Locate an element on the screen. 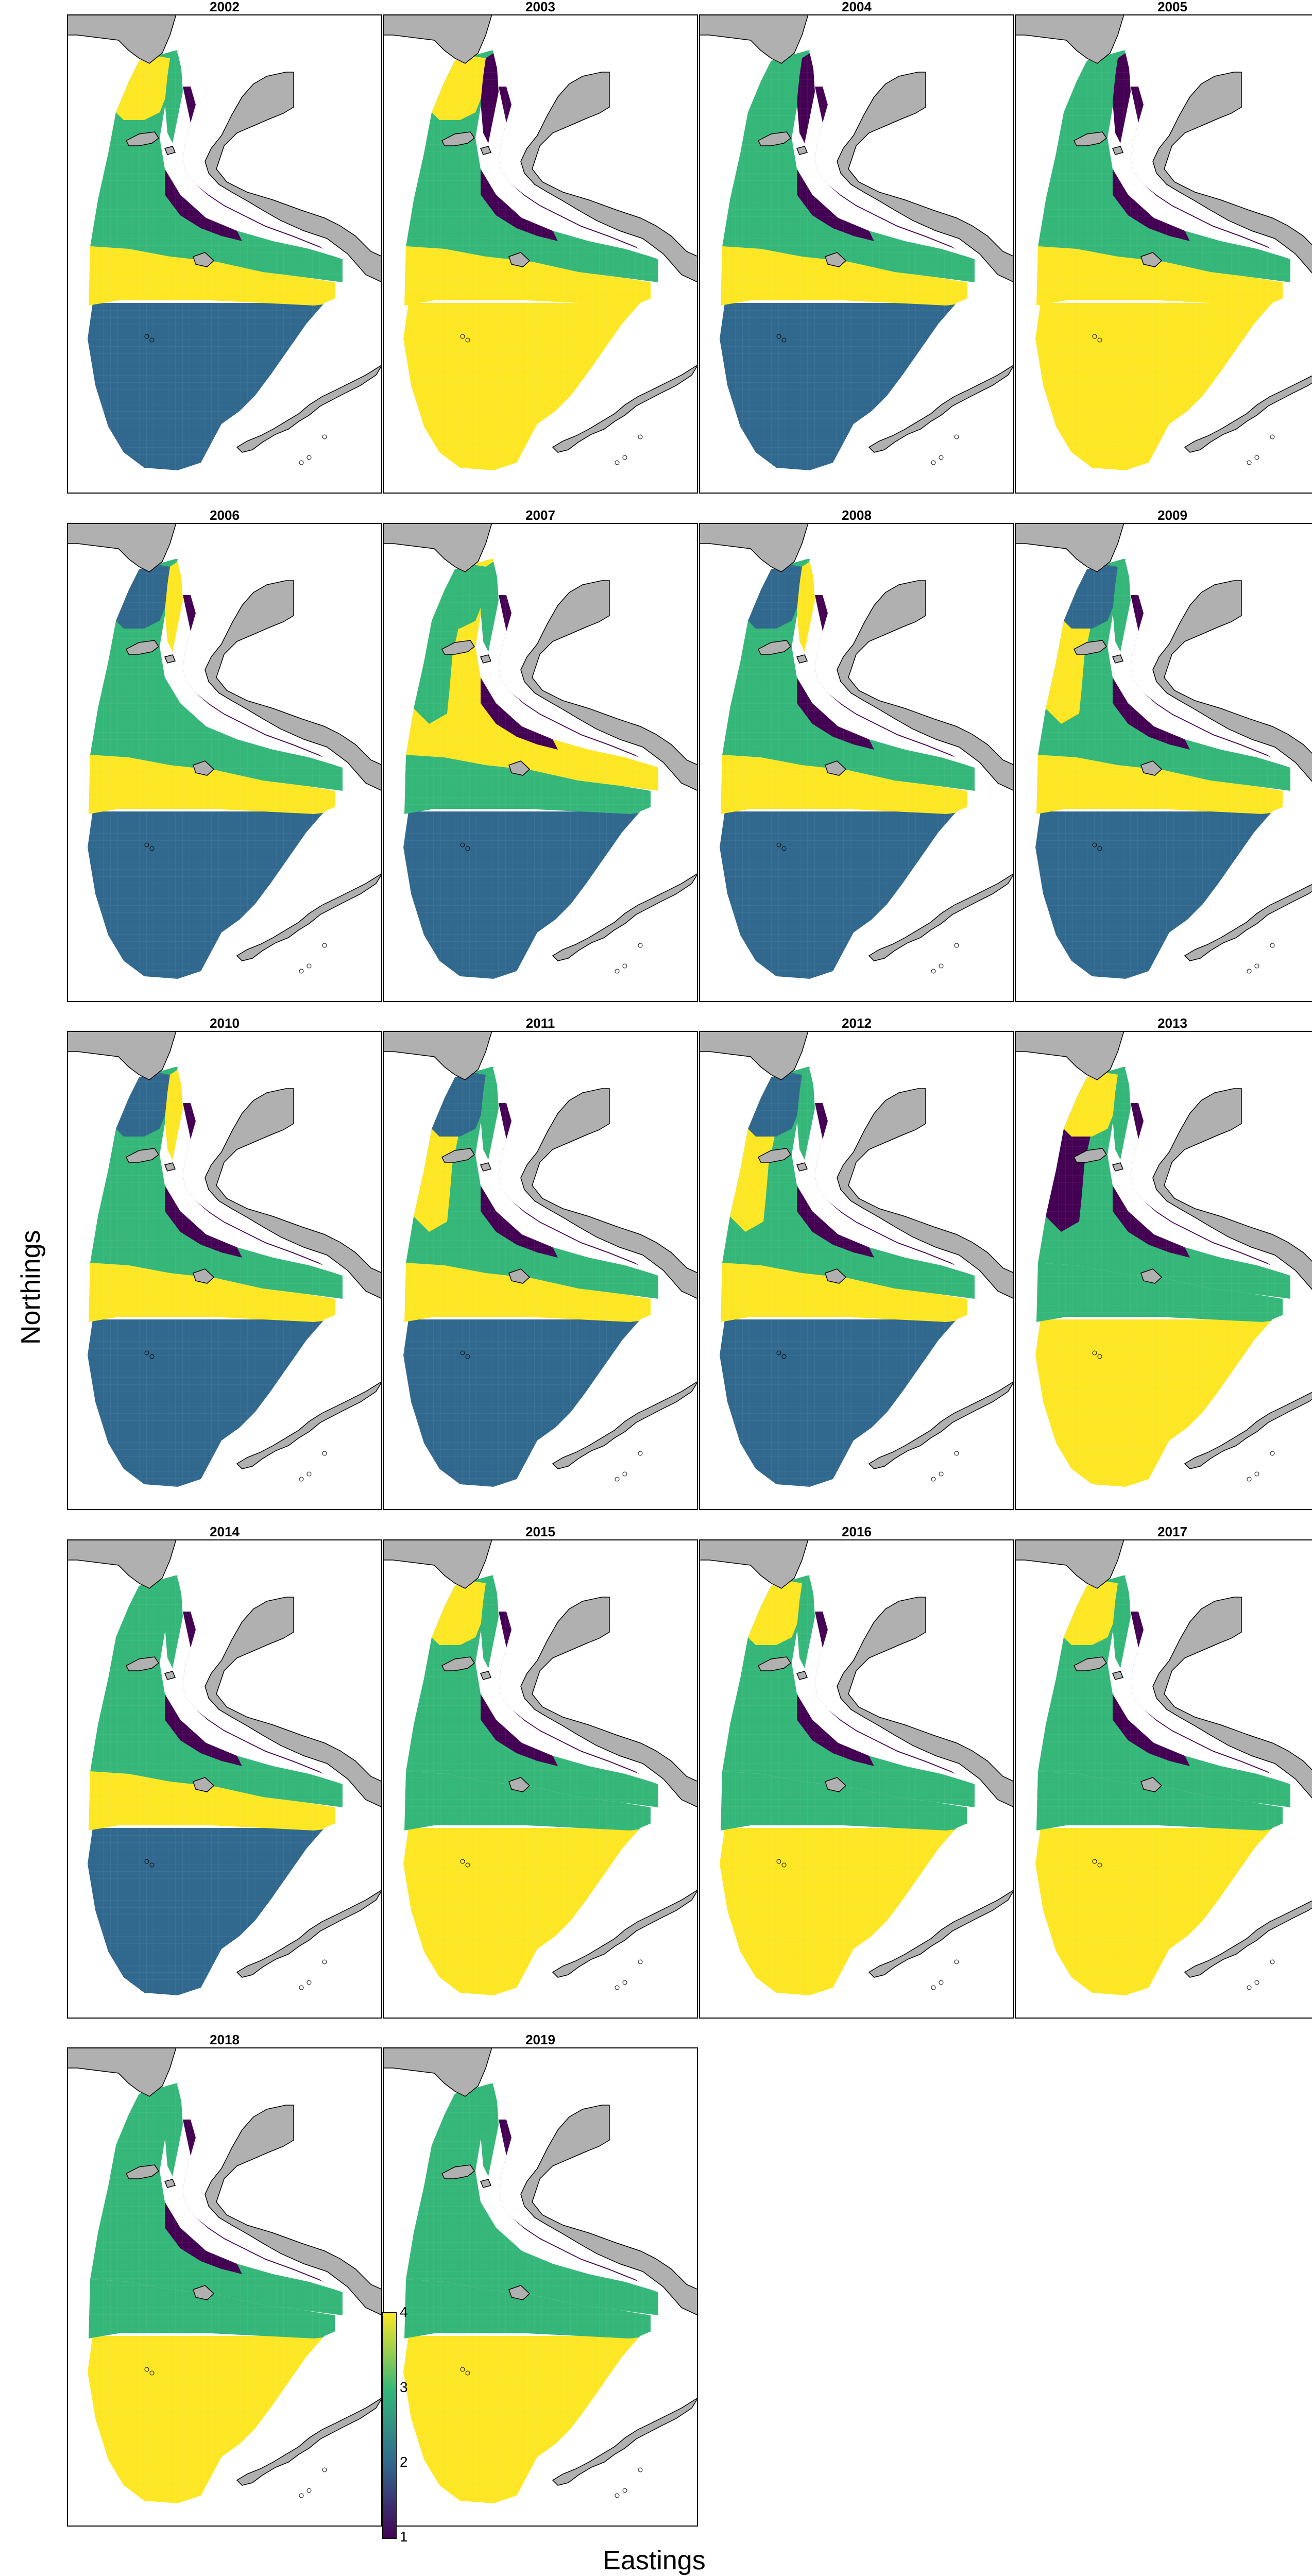 The height and width of the screenshot is (2576, 1312). panel-year-title: 2013 is located at coordinates (1172, 1023).